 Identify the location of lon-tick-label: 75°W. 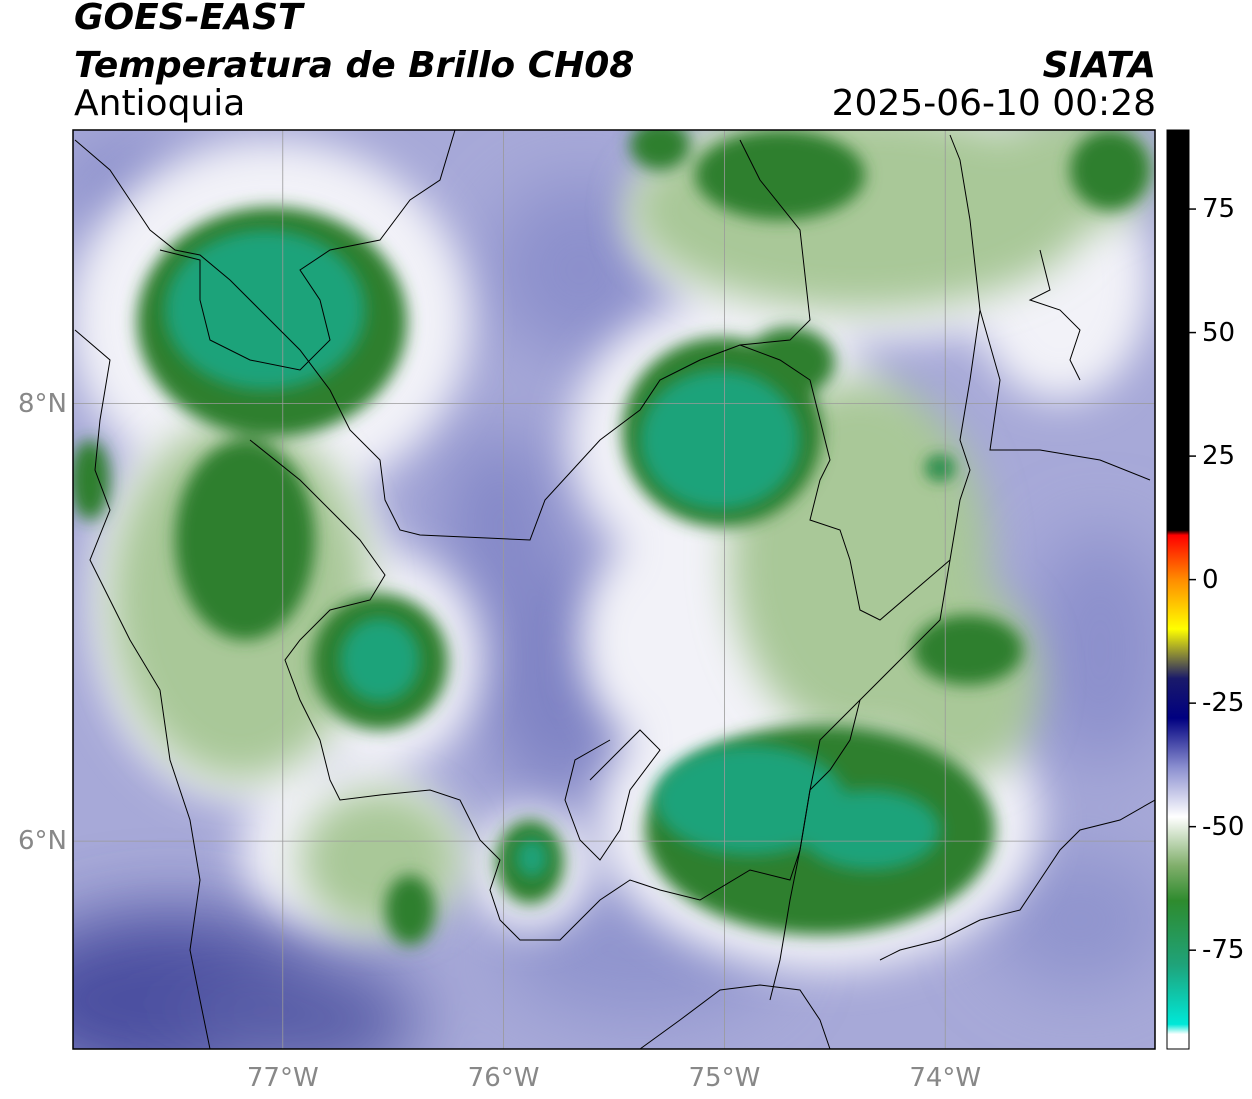
(724, 1078).